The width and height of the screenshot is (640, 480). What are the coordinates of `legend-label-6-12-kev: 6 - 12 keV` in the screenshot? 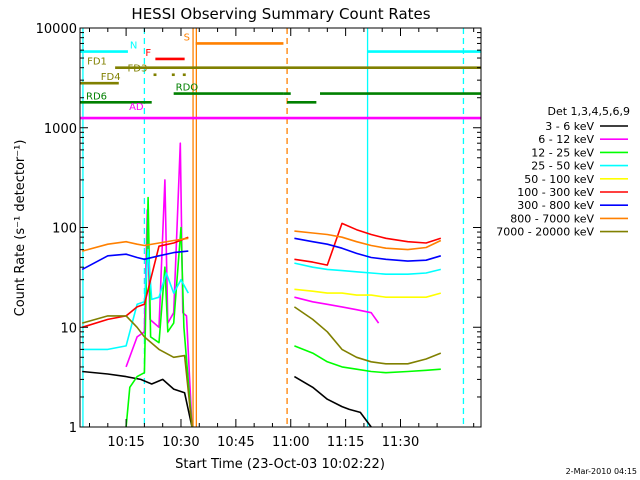 It's located at (566, 139).